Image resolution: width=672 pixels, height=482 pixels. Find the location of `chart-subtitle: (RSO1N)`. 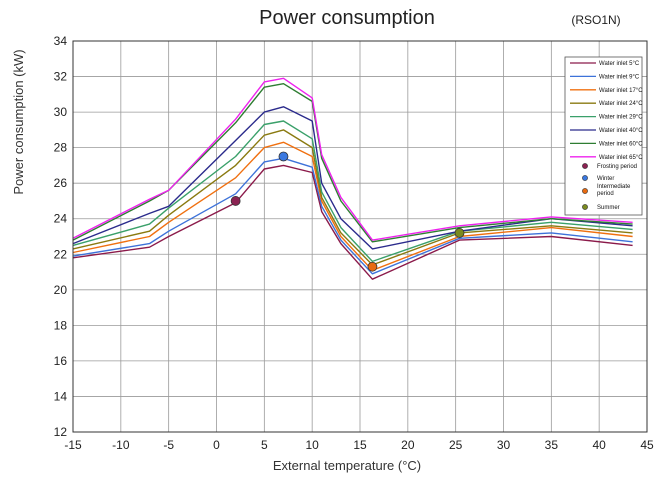

chart-subtitle: (RSO1N) is located at coordinates (595, 20).